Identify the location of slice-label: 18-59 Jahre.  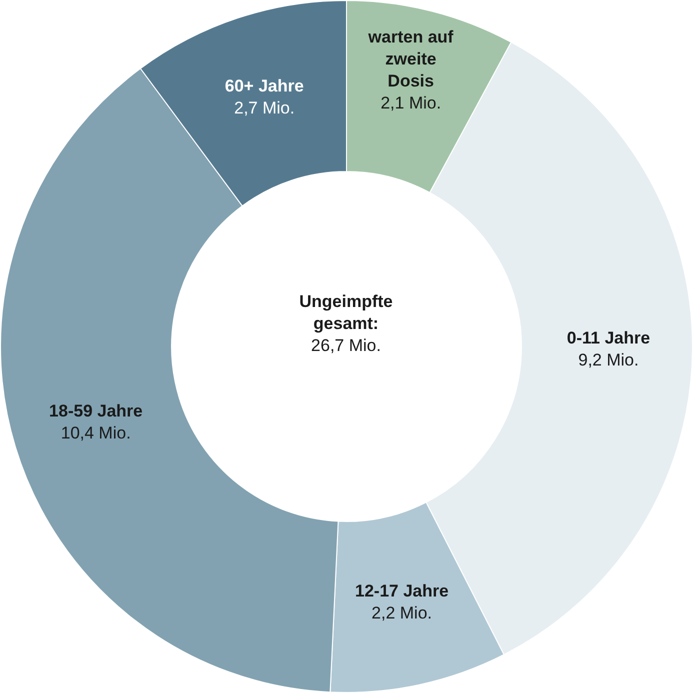
(96, 411).